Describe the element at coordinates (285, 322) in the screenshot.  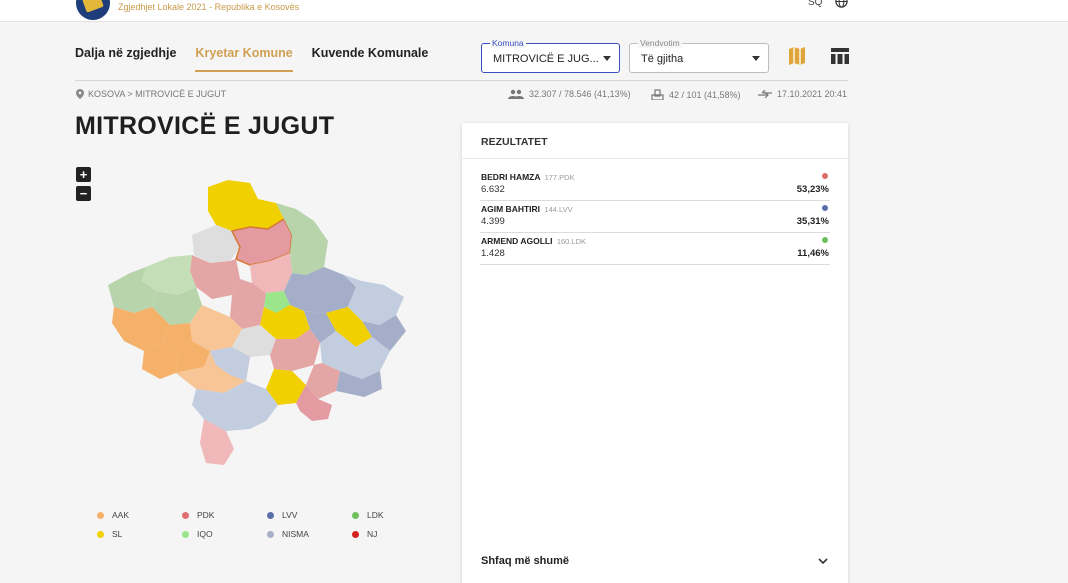
I see `region-lipjan` at that location.